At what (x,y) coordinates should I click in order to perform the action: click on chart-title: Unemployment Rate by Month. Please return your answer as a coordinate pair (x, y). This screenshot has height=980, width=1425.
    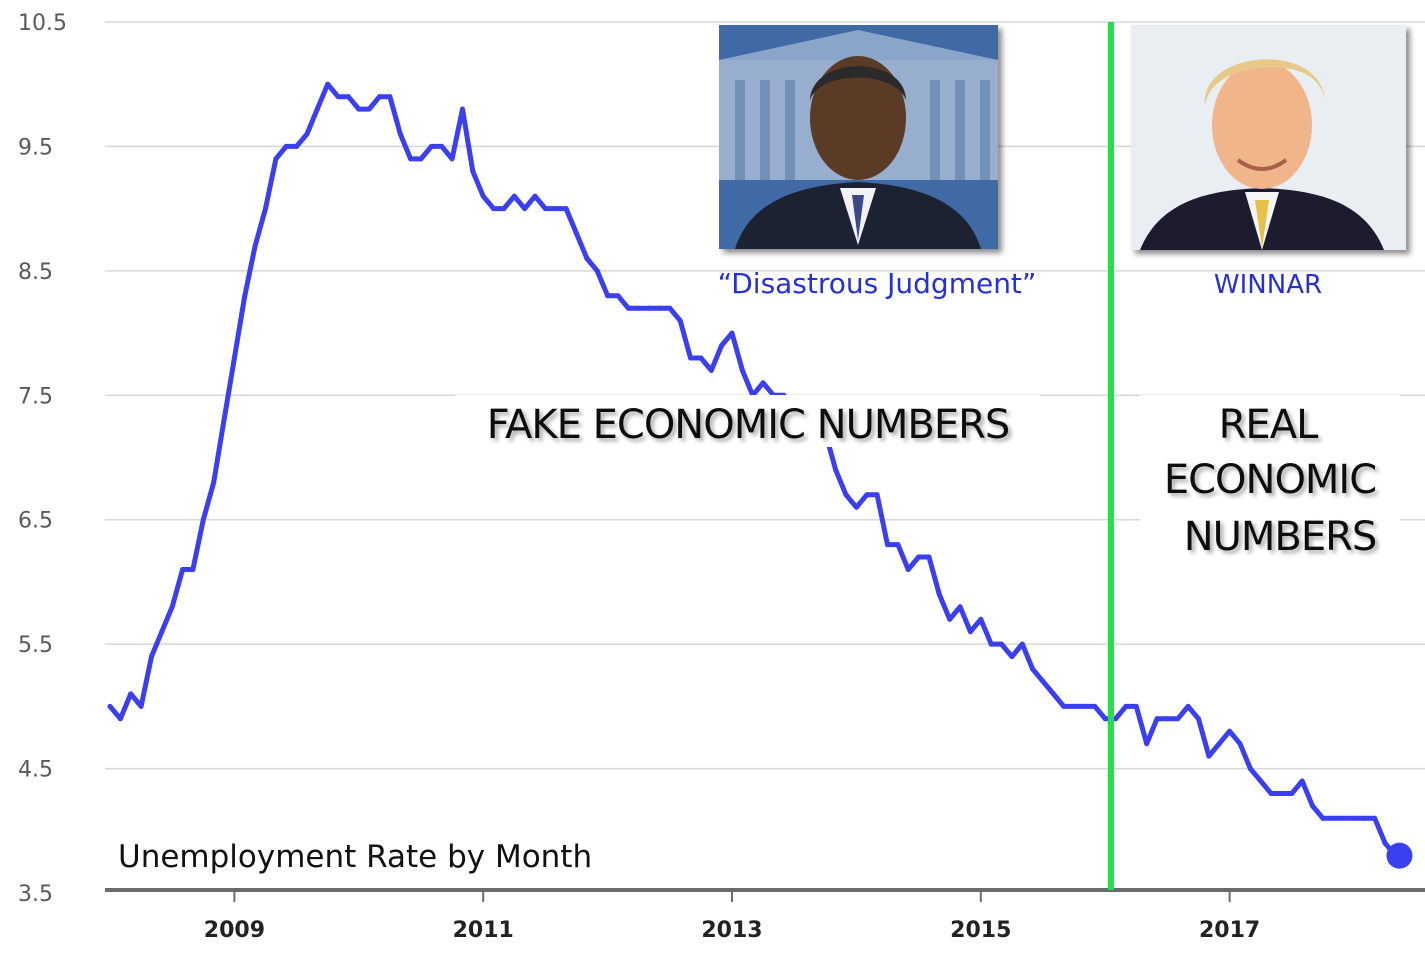
    Looking at the image, I should click on (355, 857).